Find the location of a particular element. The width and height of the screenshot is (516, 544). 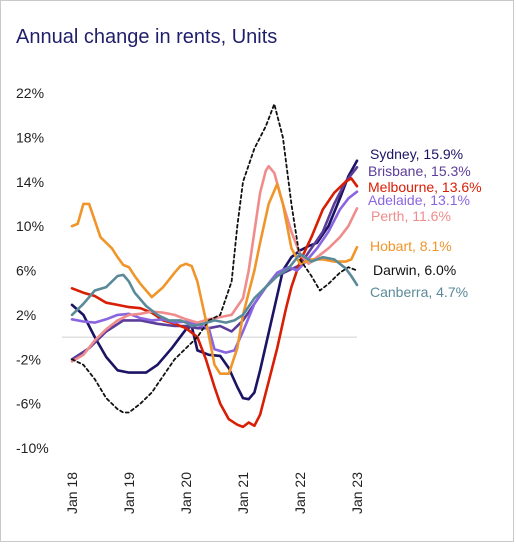

series-label-perth: Perth, 11.6% is located at coordinates (411, 216).